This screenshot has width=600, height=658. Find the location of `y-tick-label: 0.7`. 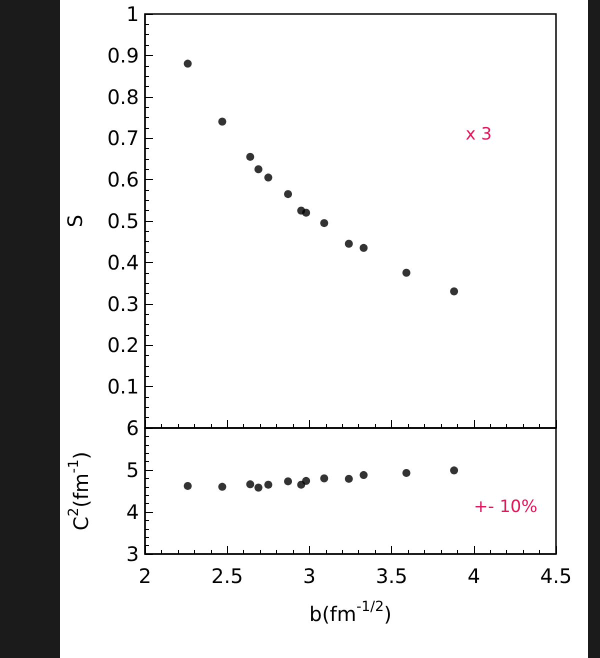

y-tick-label: 0.7 is located at coordinates (123, 138).